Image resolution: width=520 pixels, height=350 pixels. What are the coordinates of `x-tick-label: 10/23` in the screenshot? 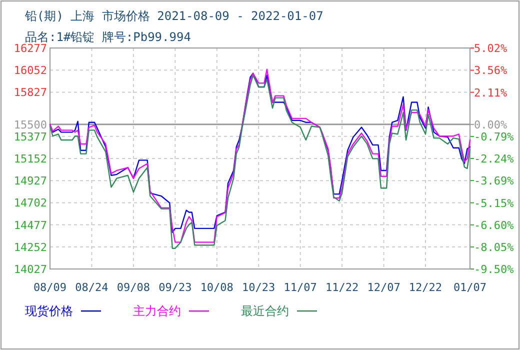 It's located at (259, 287).